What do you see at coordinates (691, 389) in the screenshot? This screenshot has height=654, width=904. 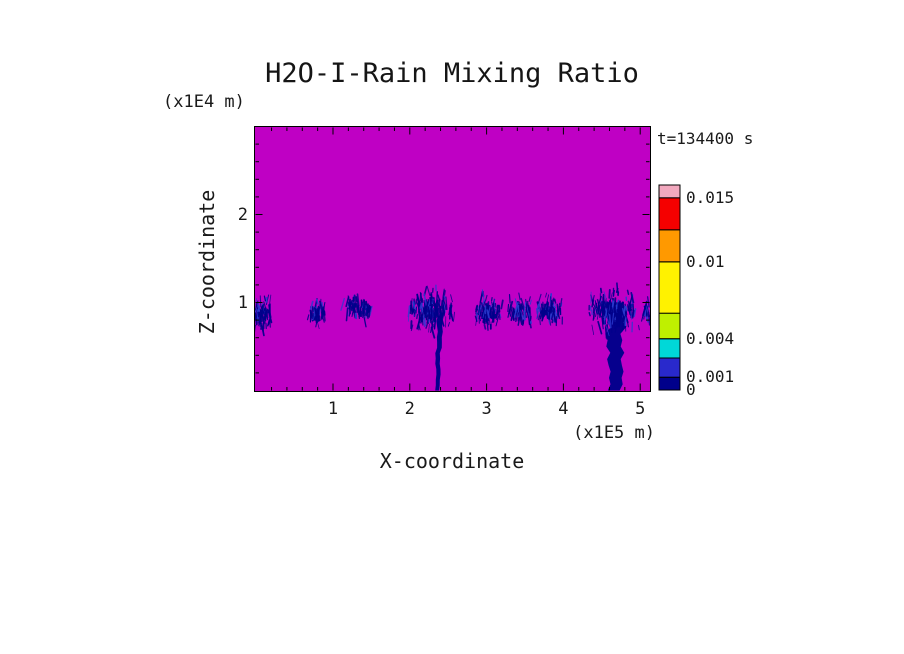 I see `colorbar-tick-label: 0` at bounding box center [691, 389].